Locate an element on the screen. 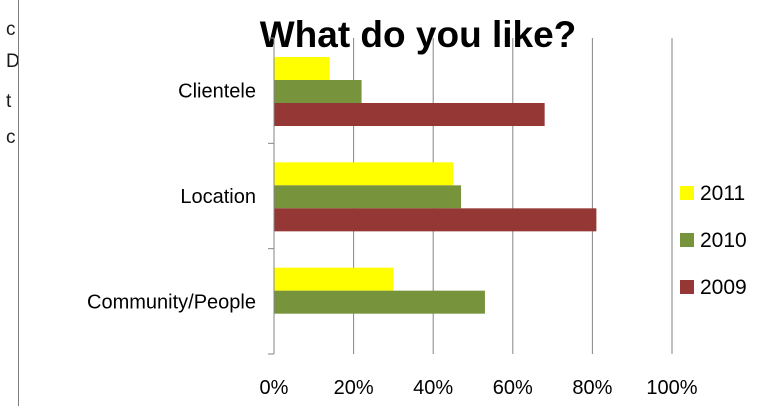 The height and width of the screenshot is (406, 774). x-tick-label: 60% is located at coordinates (513, 388).